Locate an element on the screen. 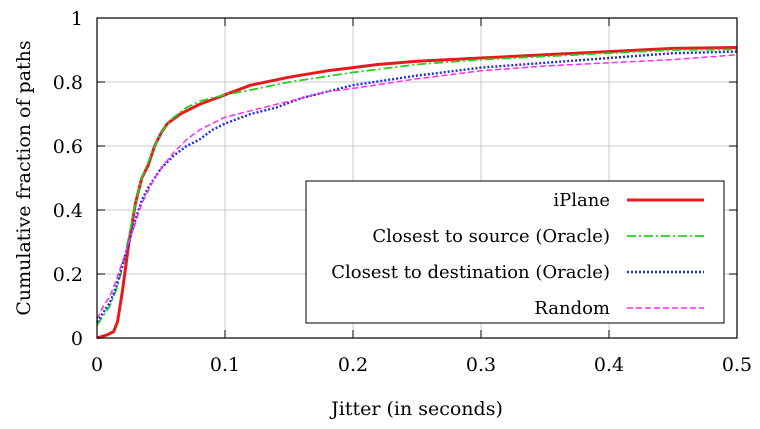 Image resolution: width=760 pixels, height=429 pixels. y-tick-label: 0.4 is located at coordinates (68, 211).